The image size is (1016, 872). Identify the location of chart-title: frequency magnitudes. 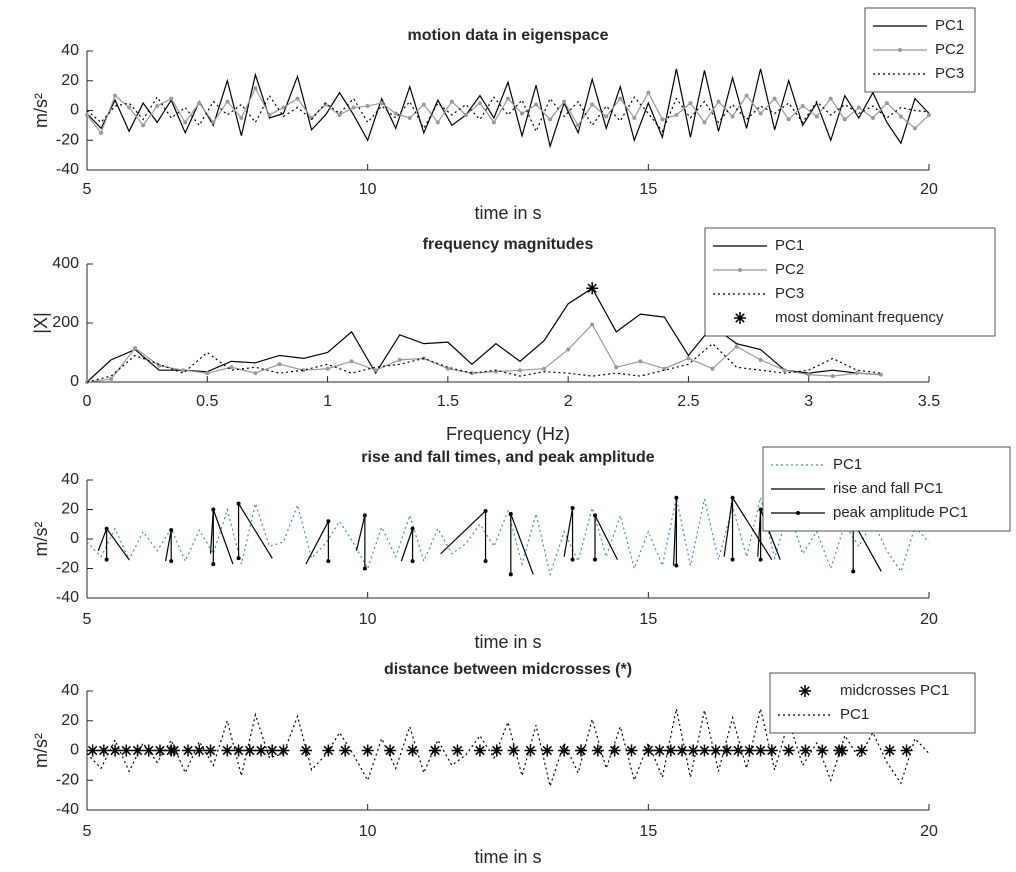
(508, 244).